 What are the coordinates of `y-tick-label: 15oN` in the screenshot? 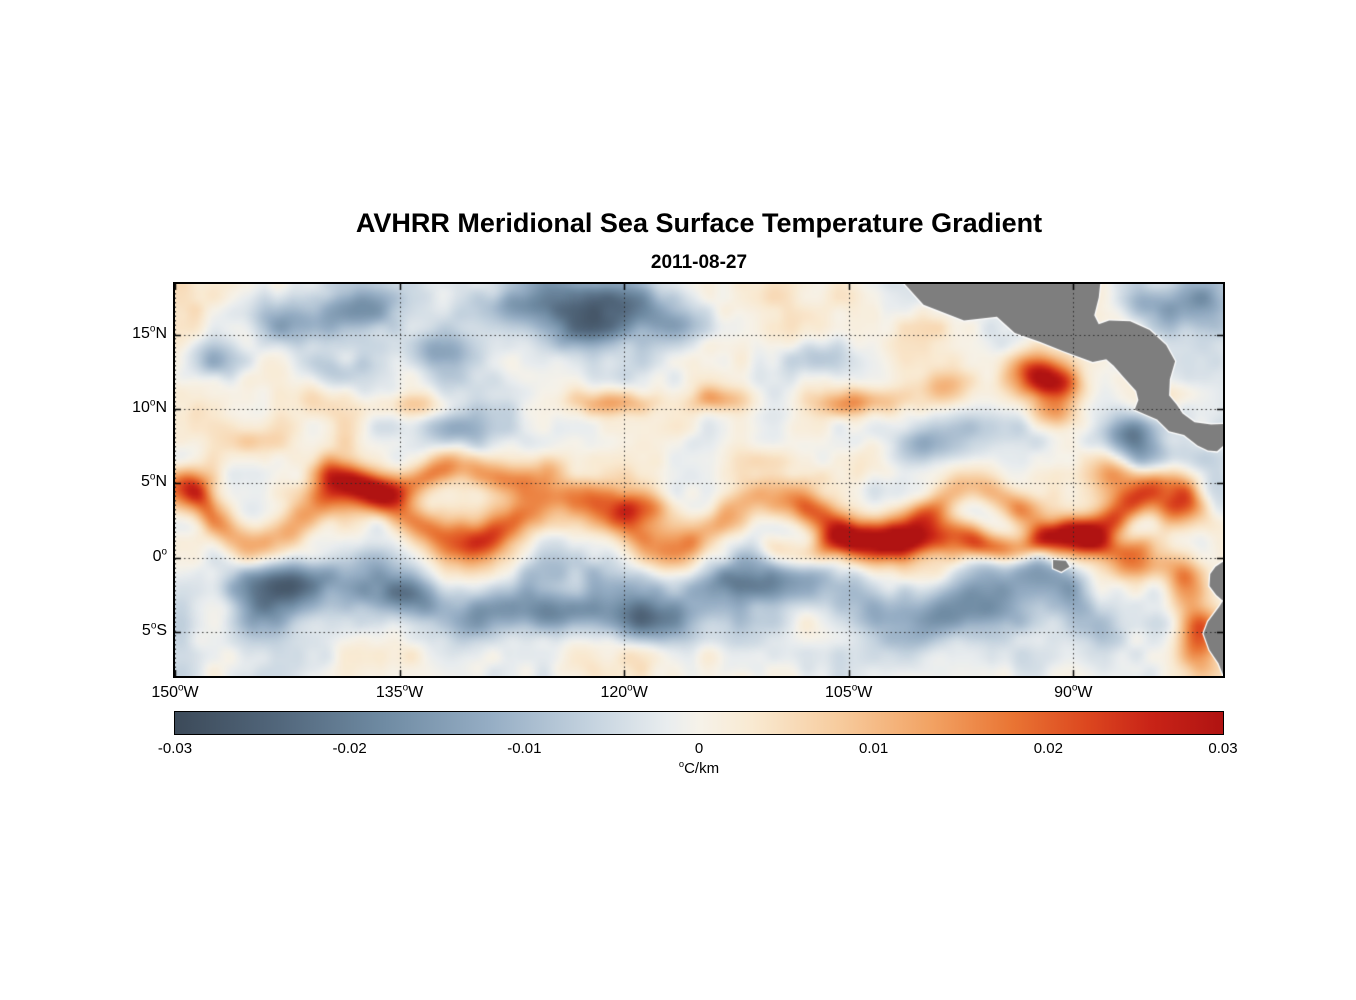 It's located at (149, 332).